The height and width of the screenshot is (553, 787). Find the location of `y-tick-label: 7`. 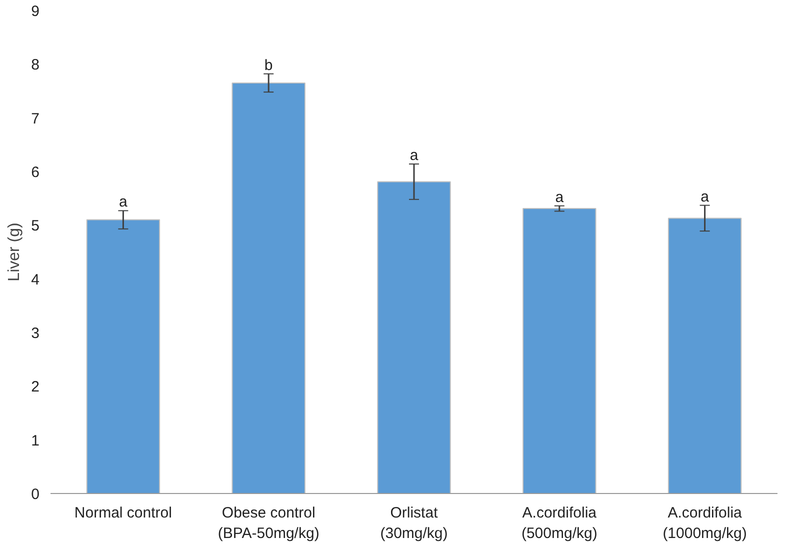

y-tick-label: 7 is located at coordinates (35, 119).